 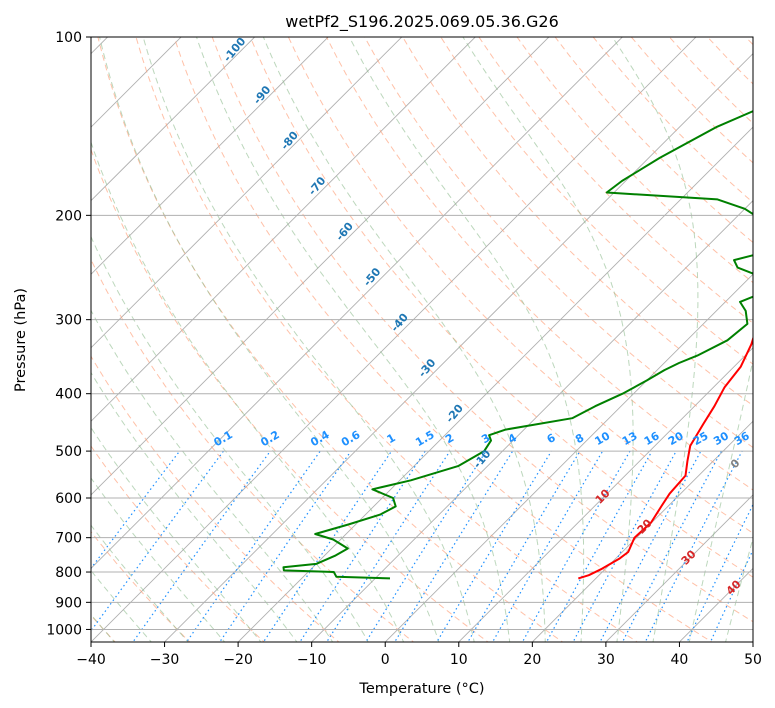 What do you see at coordinates (21, 340) in the screenshot?
I see `y-axis-label: Pressure (hPa)` at bounding box center [21, 340].